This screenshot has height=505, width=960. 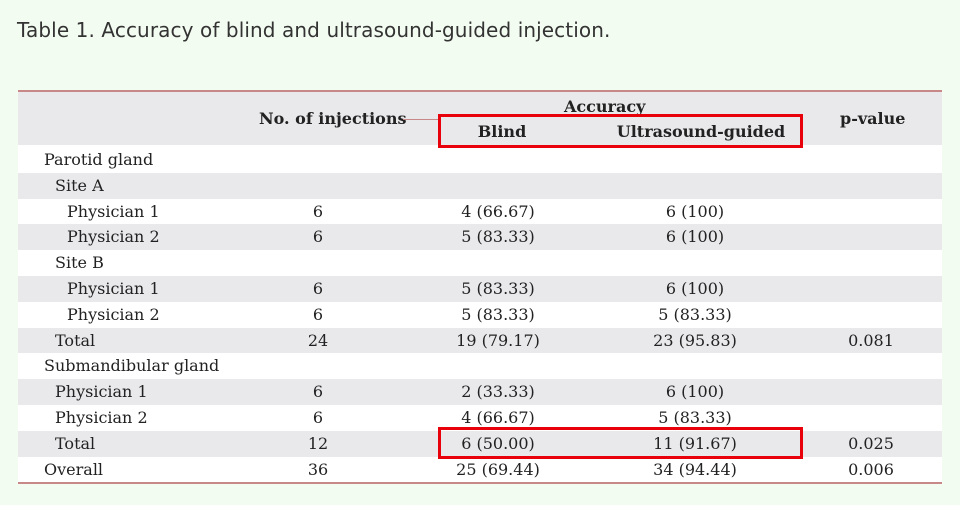 What do you see at coordinates (480, 160) in the screenshot?
I see `table-row: Parotid gland` at bounding box center [480, 160].